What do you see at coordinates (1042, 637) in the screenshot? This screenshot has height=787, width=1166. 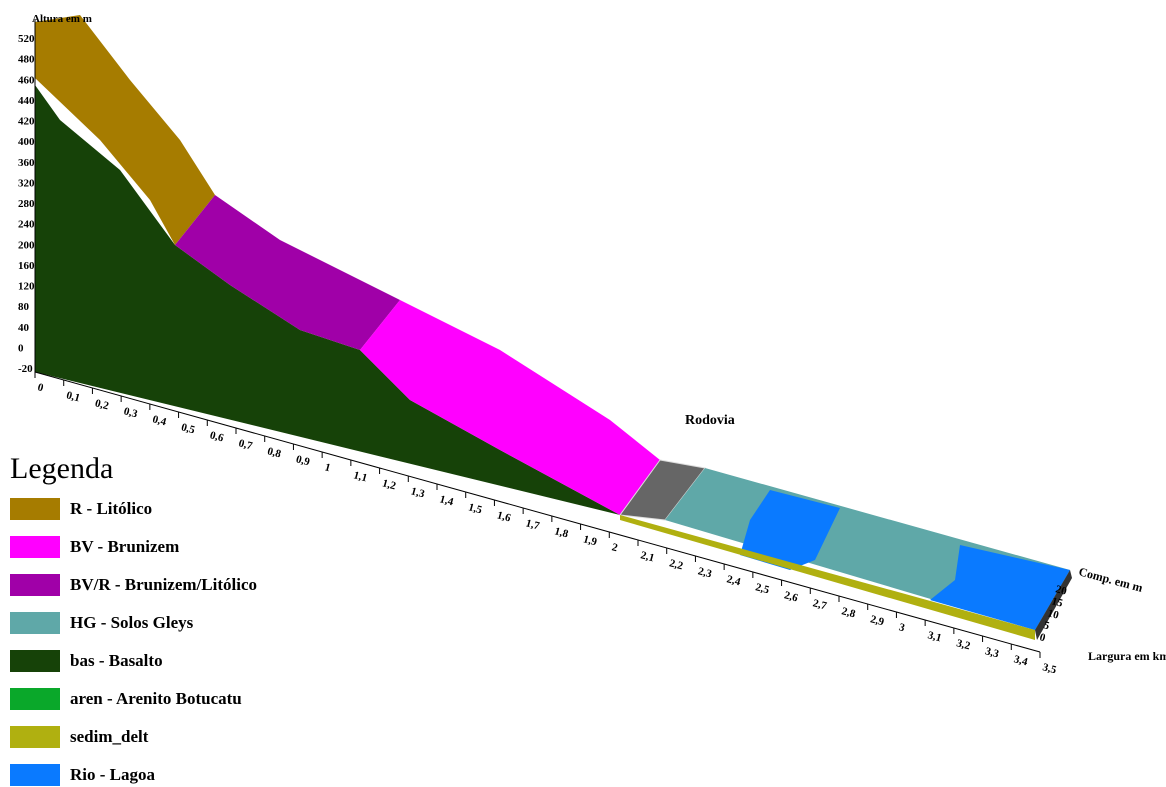 I see `width-tick-label: 0` at bounding box center [1042, 637].